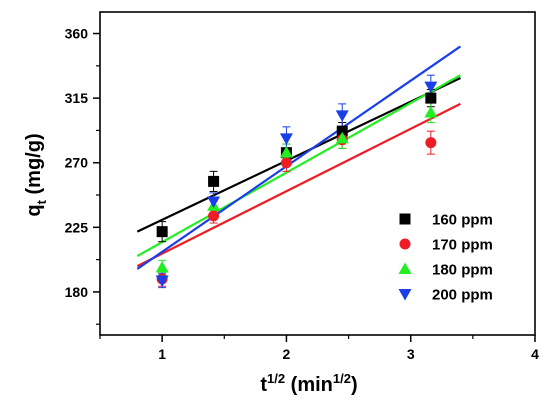 The height and width of the screenshot is (406, 550). I want to click on y-tick-label: 225, so click(77, 227).